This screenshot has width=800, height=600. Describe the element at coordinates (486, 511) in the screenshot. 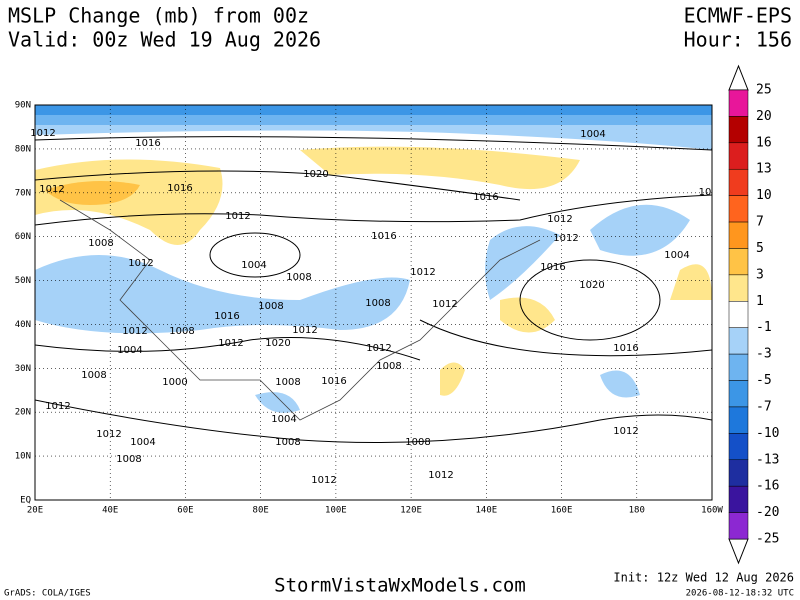

I see `lon-label: 140E` at that location.